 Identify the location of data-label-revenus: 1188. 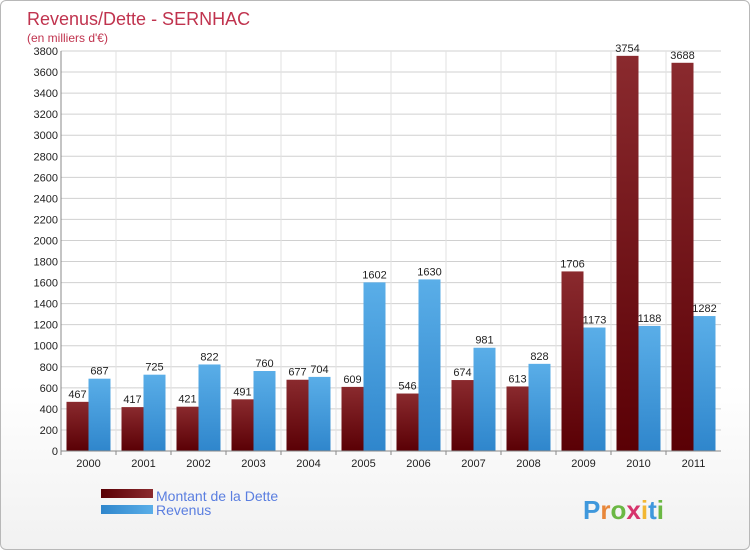
(650, 319).